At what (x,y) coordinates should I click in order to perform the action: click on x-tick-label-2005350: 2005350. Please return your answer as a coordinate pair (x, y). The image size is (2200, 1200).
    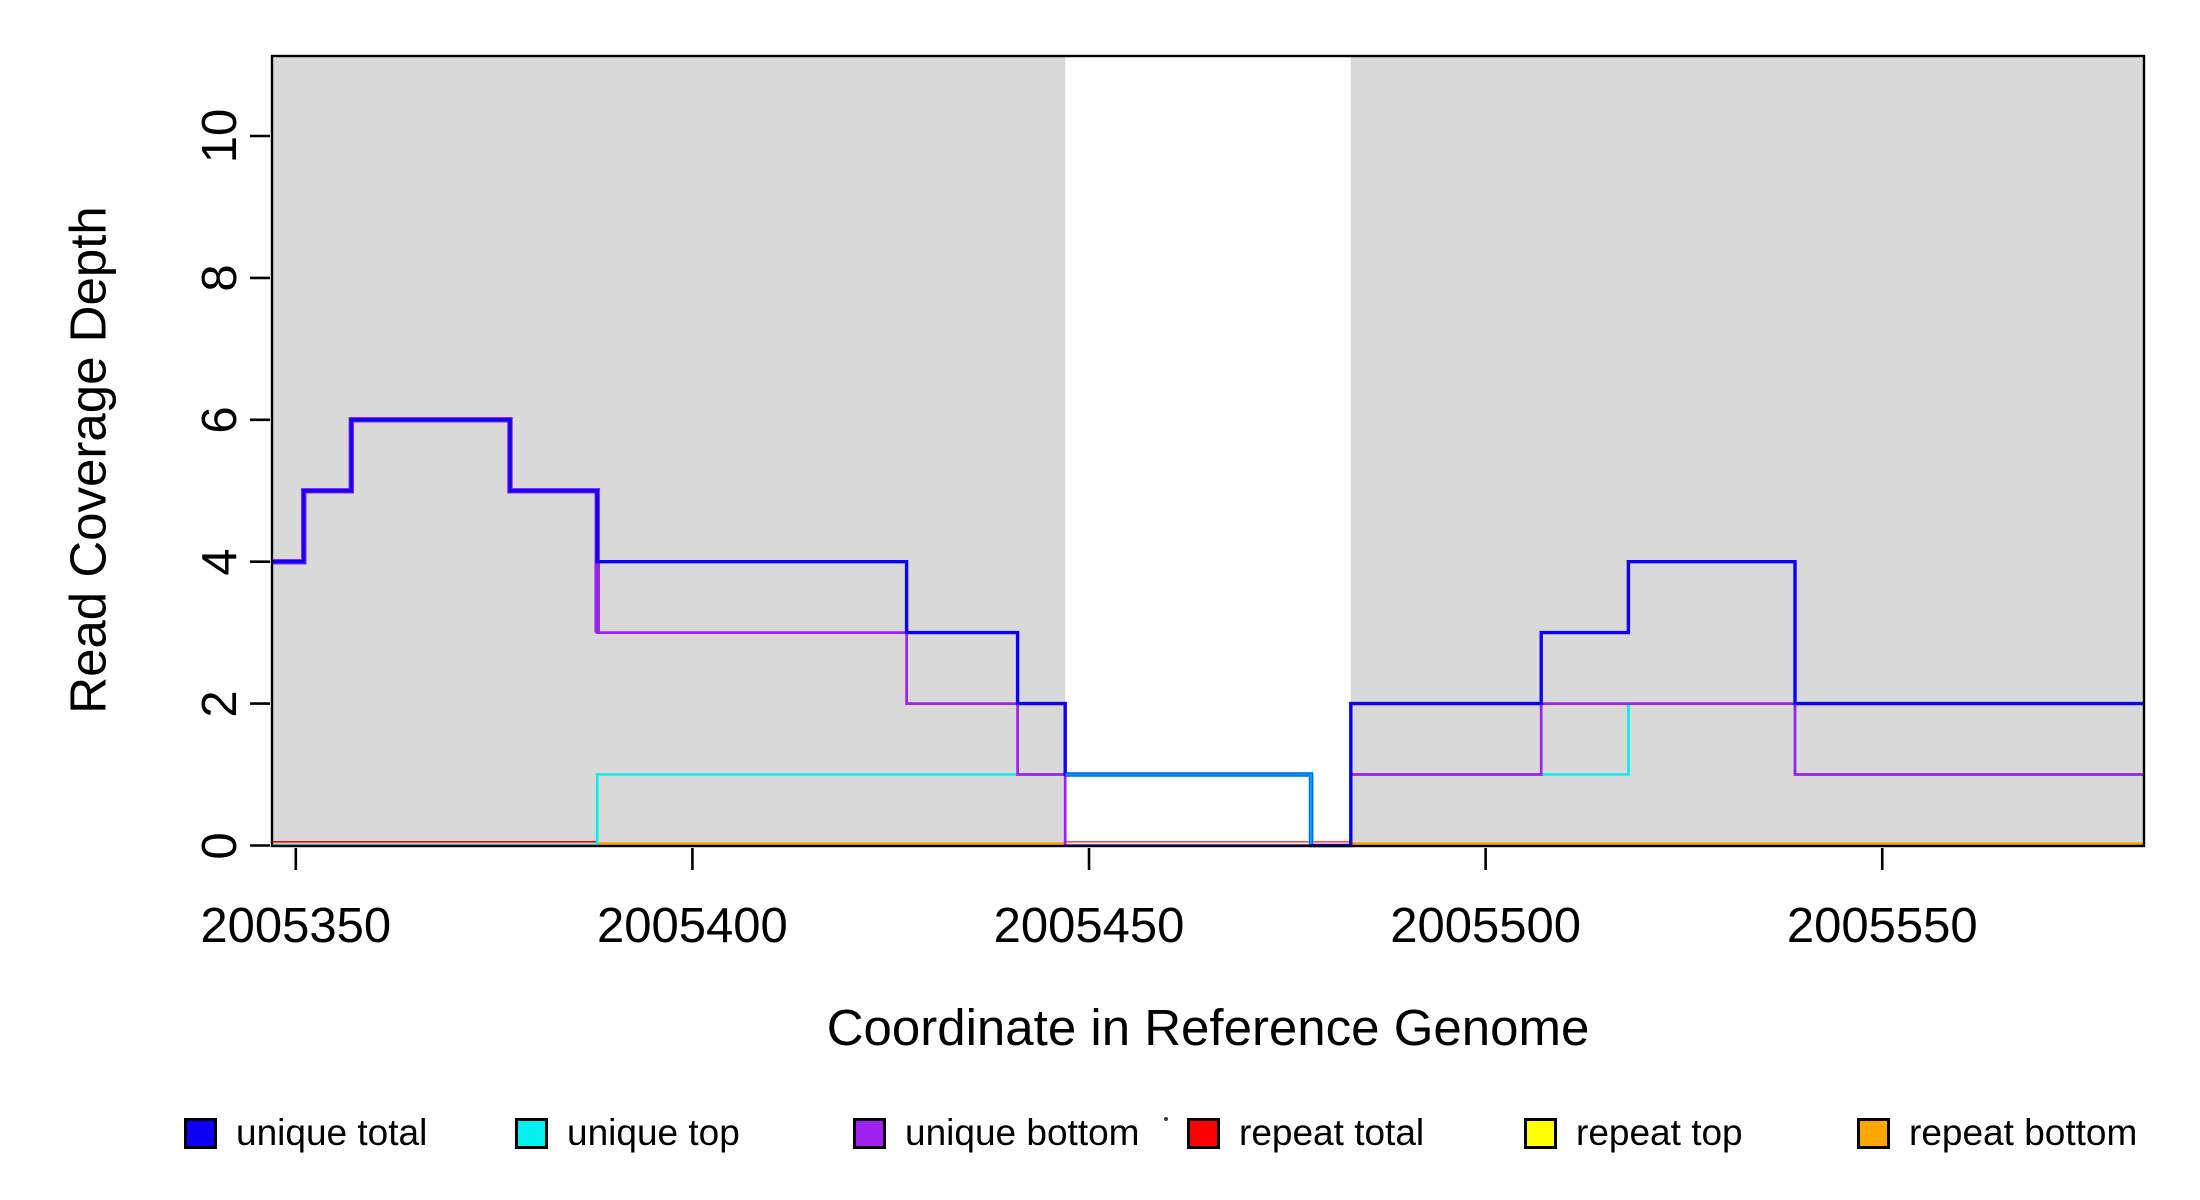
    Looking at the image, I should click on (296, 926).